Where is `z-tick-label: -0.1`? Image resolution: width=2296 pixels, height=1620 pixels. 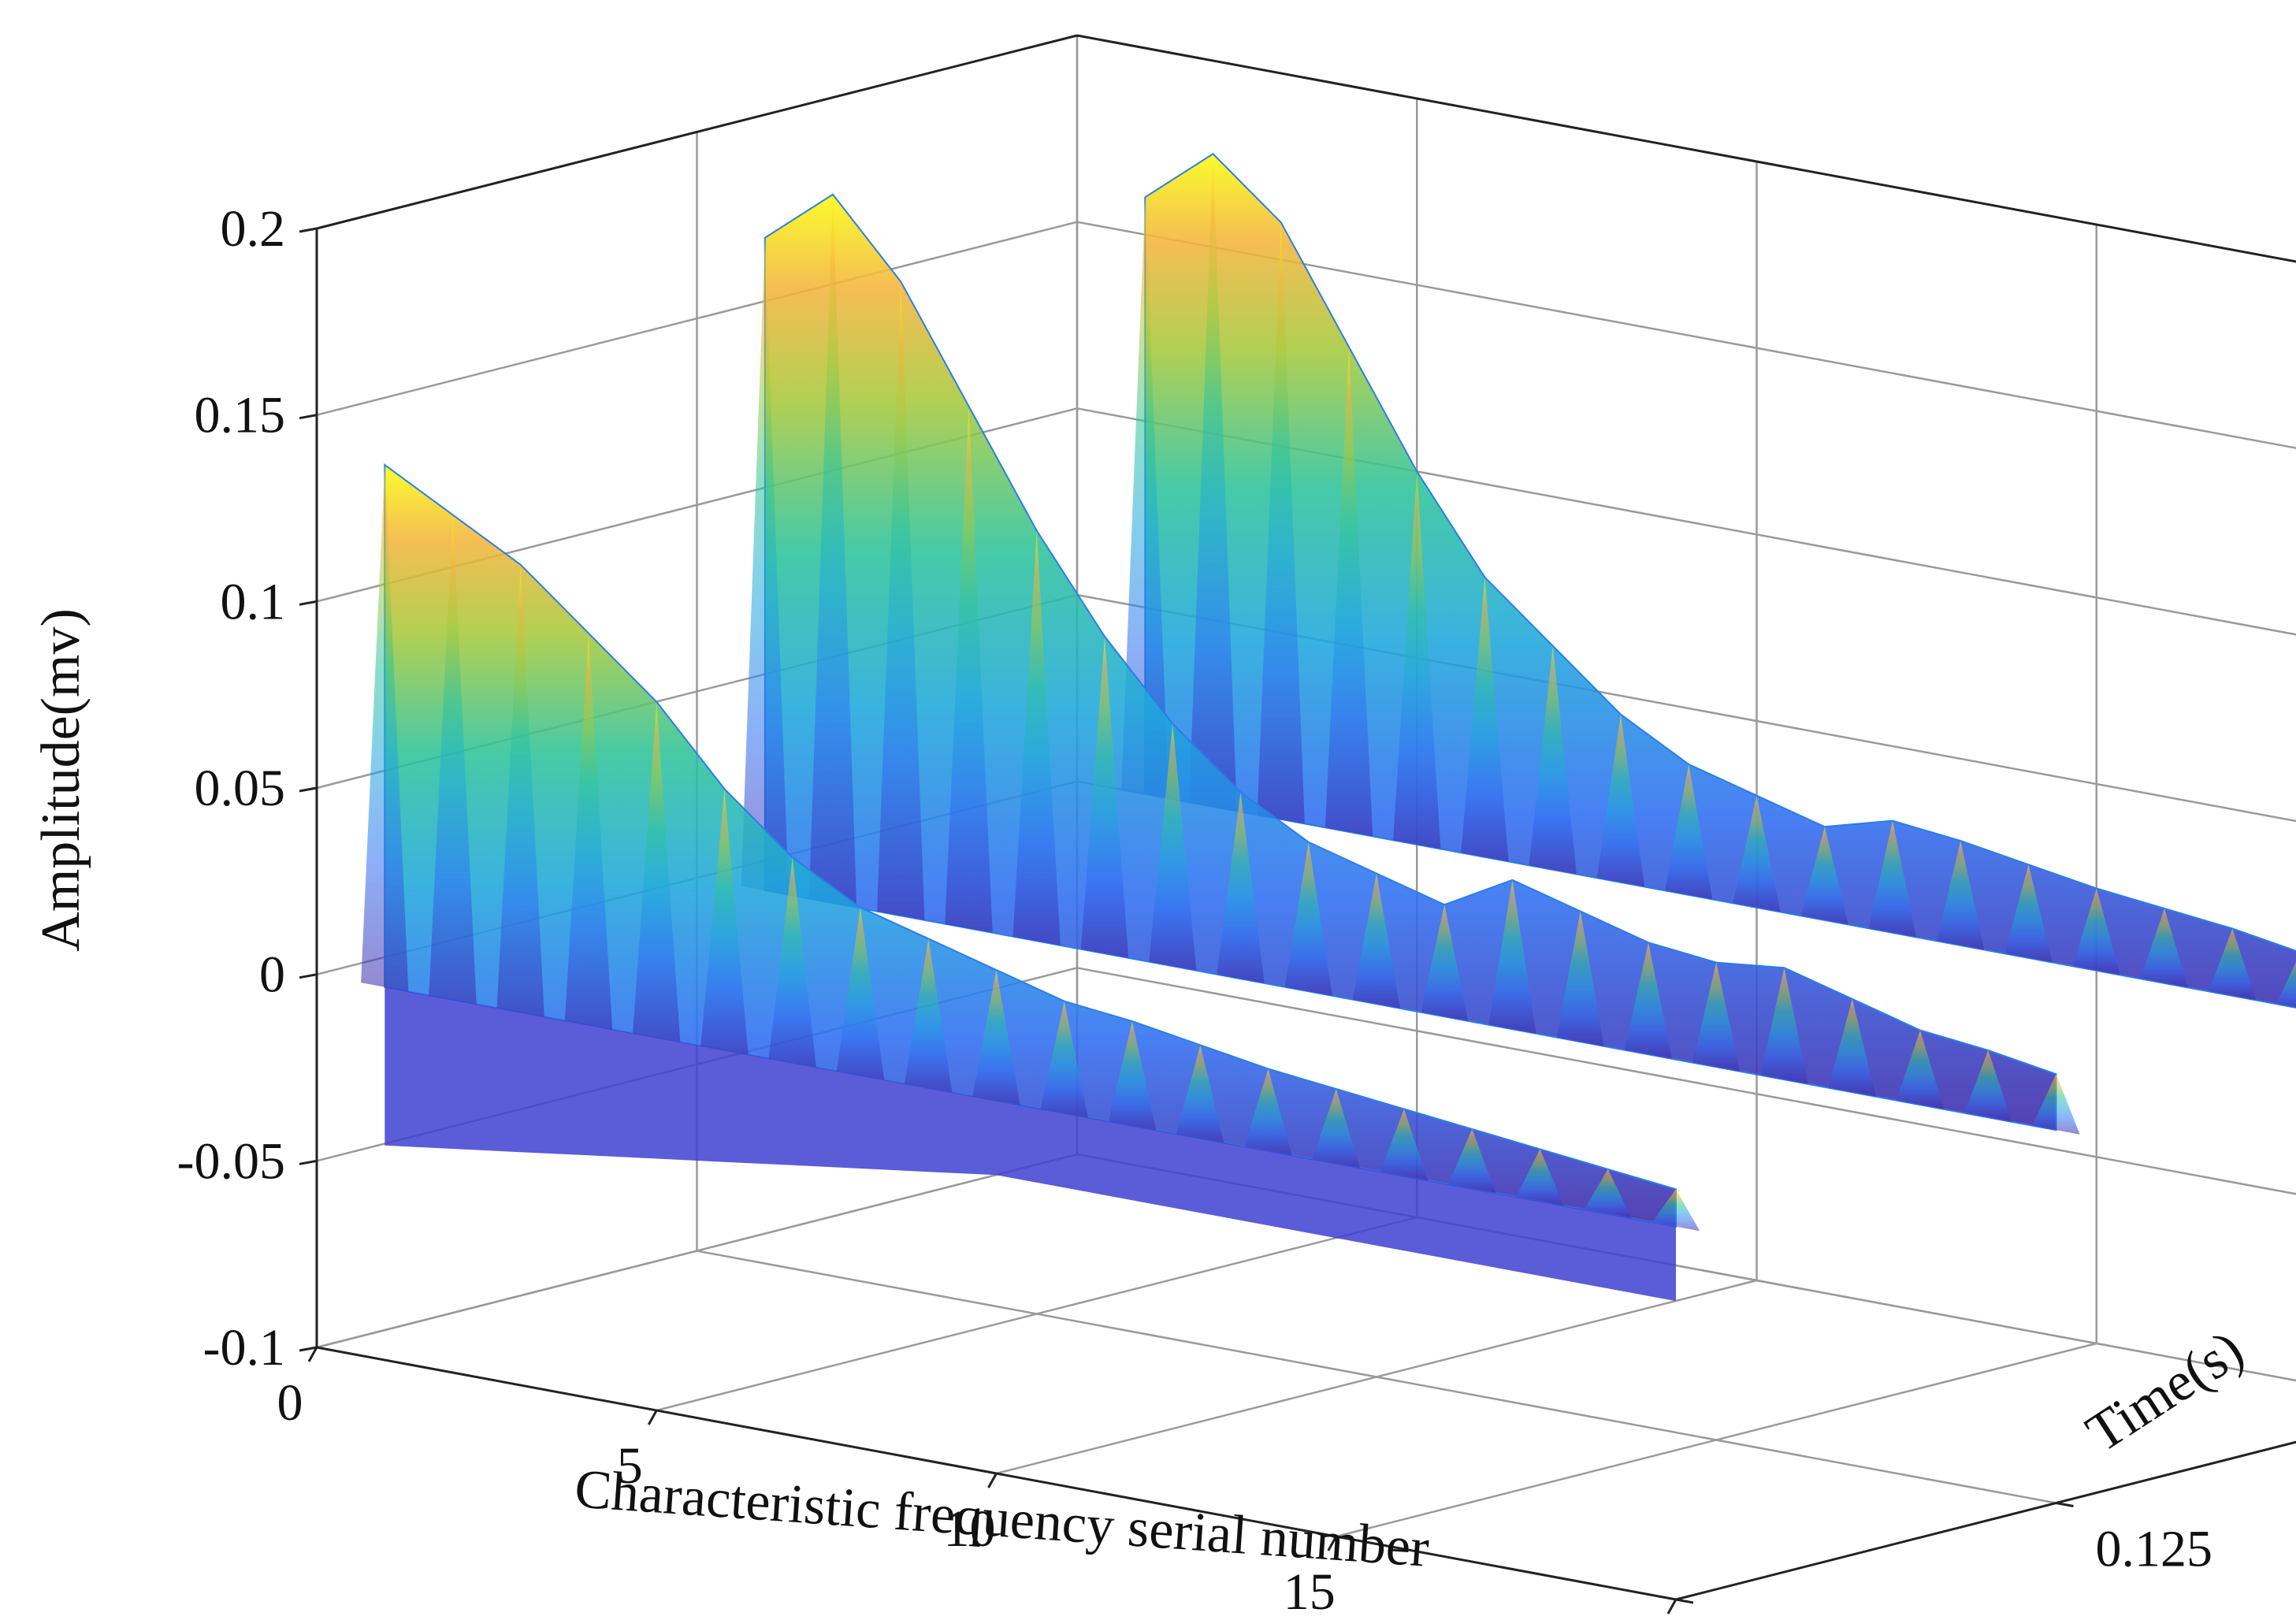
z-tick-label: -0.1 is located at coordinates (244, 1348).